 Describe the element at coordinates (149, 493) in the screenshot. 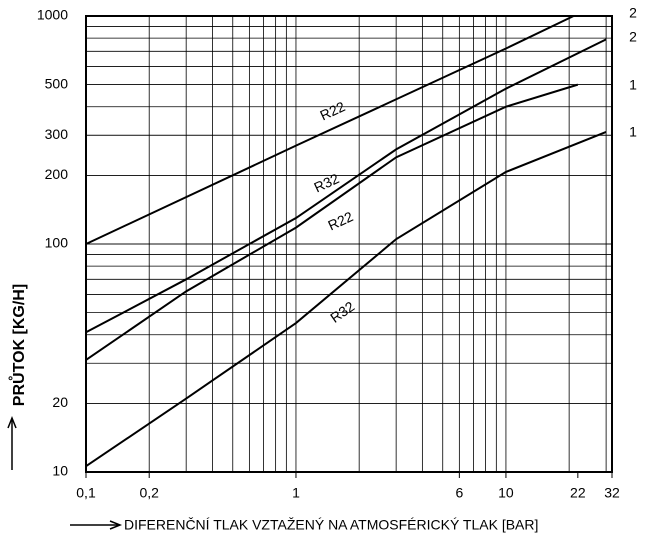

I see `x-tick-label: 0,2` at that location.